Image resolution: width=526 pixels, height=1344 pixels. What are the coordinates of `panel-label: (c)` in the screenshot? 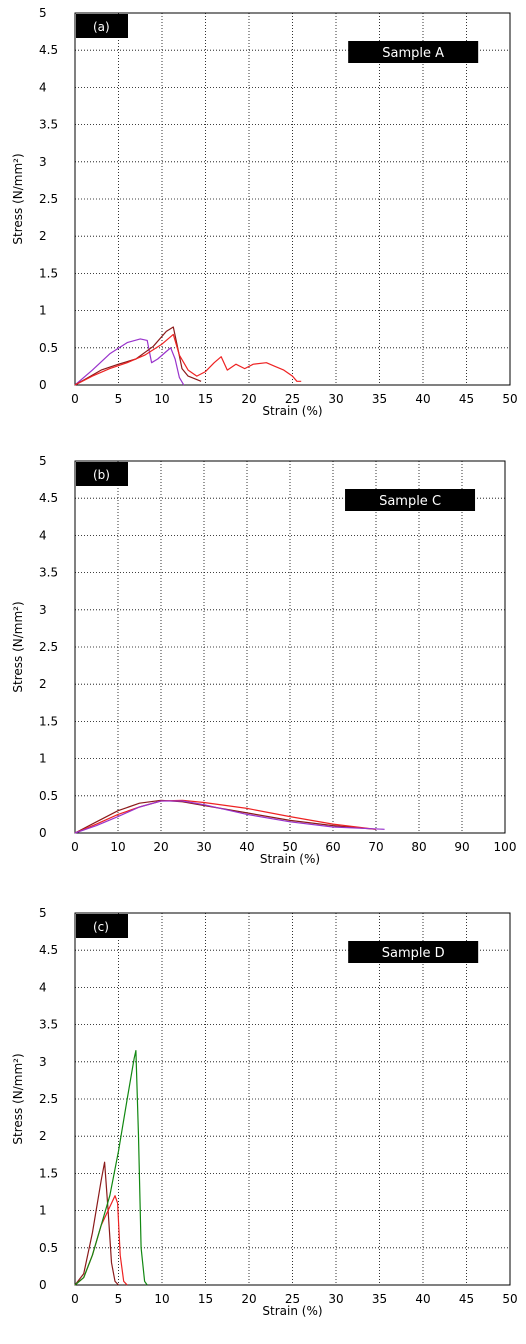 It's located at (101, 927).